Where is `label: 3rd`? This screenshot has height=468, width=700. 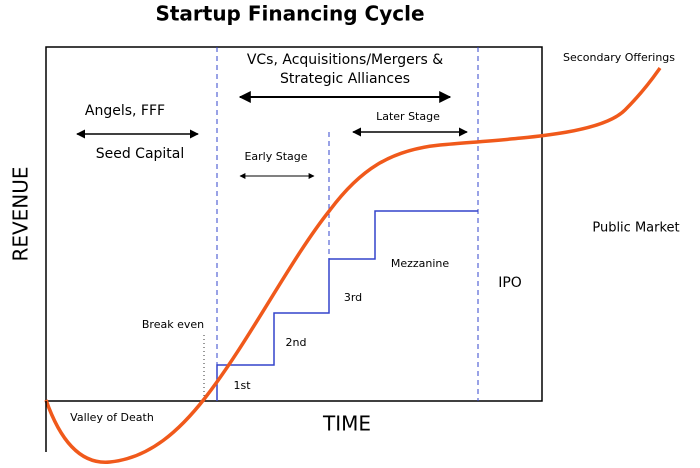
label: 3rd is located at coordinates (353, 297).